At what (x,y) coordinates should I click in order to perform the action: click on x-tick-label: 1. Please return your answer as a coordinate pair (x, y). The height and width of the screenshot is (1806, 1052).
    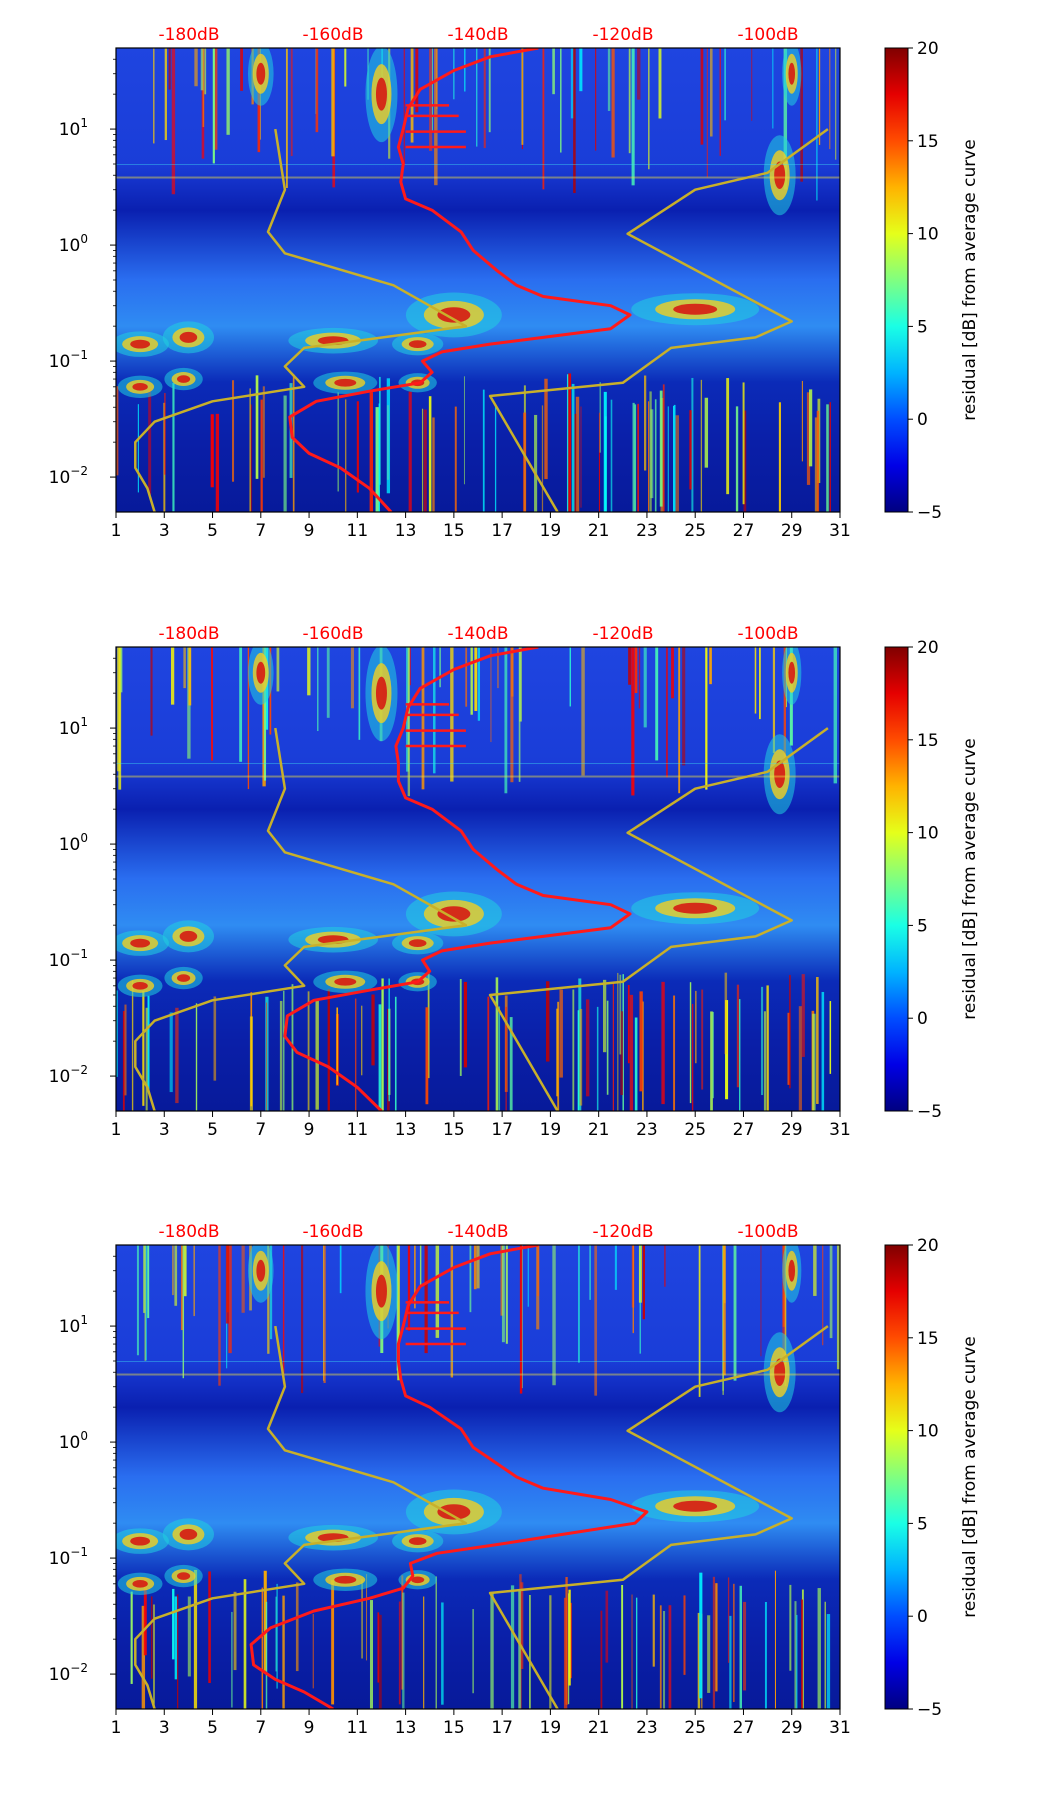
    Looking at the image, I should click on (116, 1130).